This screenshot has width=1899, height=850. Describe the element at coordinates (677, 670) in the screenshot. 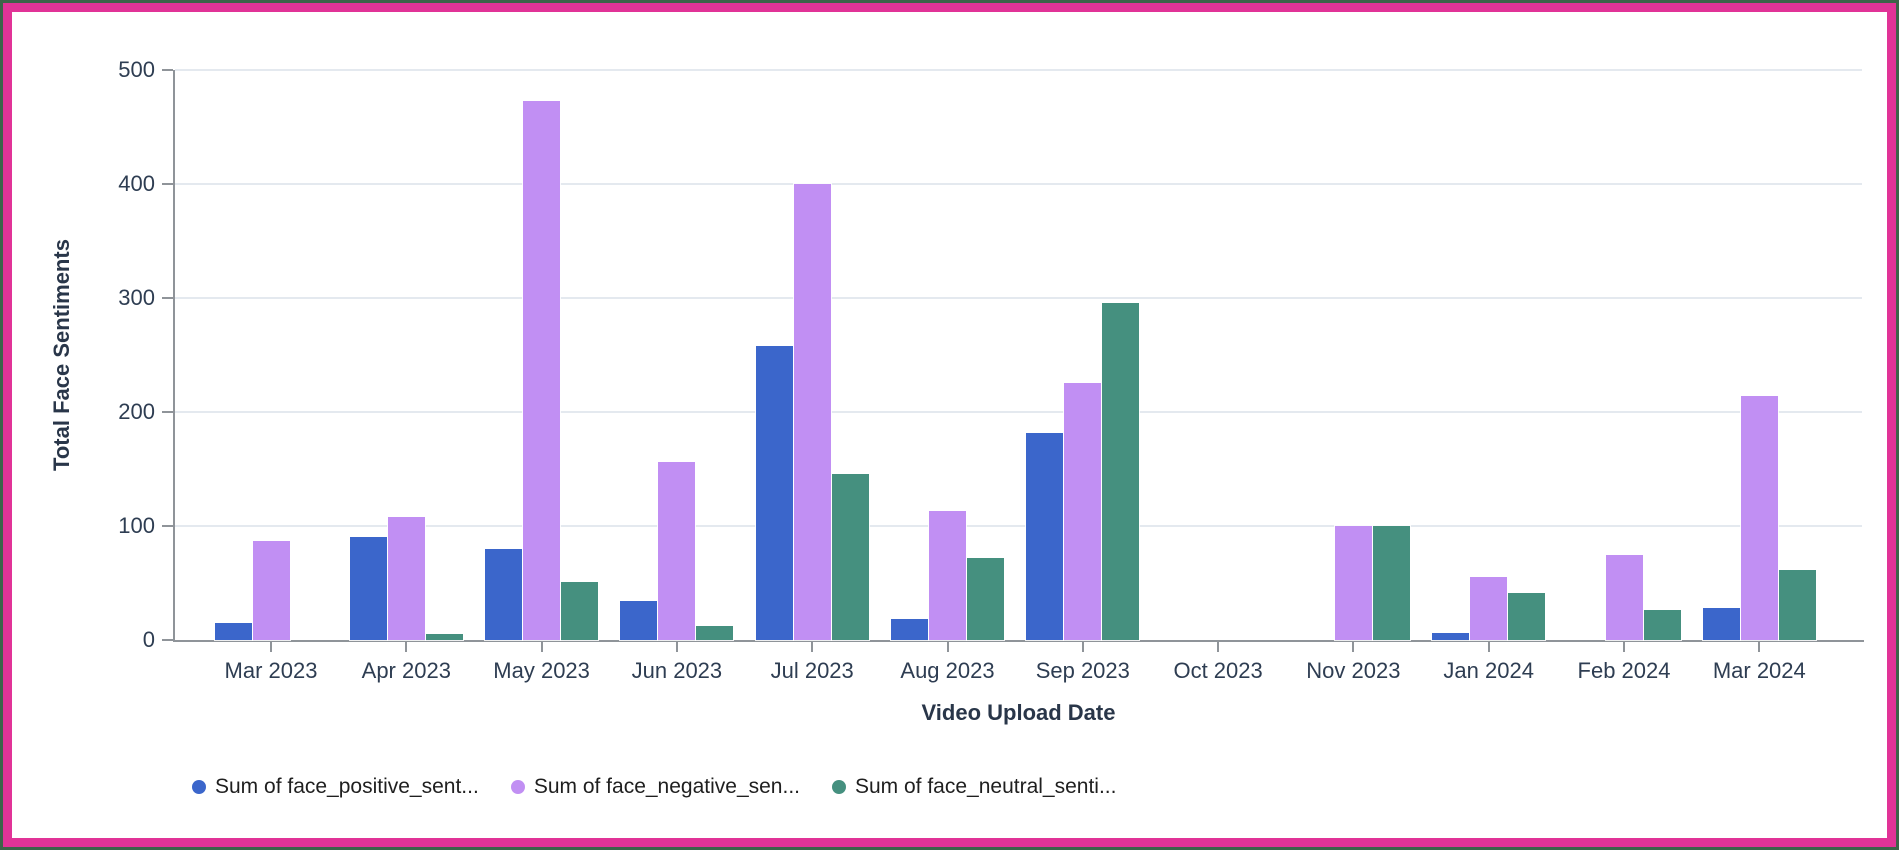

I see `x-tick-label: Jun 2023` at that location.